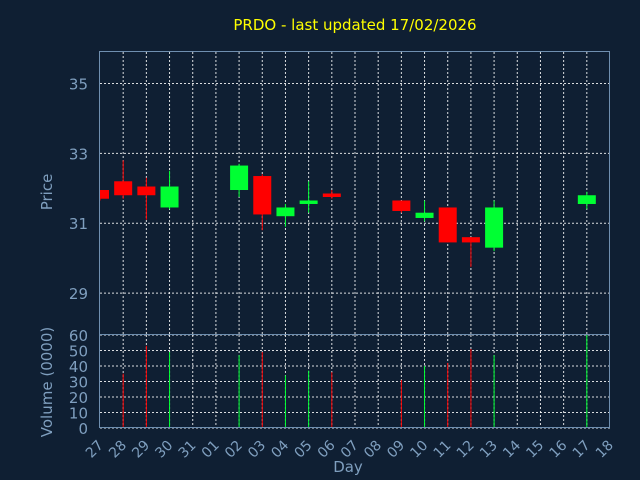  Describe the element at coordinates (78, 352) in the screenshot. I see `volume-tick-label: 50` at that location.